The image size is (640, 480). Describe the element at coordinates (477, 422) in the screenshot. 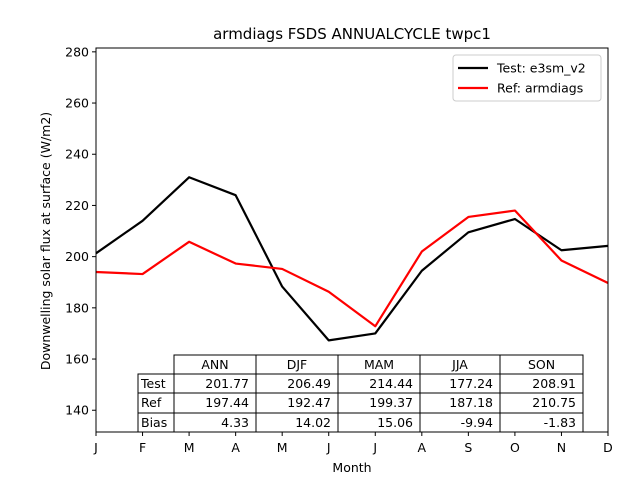

I see `table-cell-value: -9.94` at that location.